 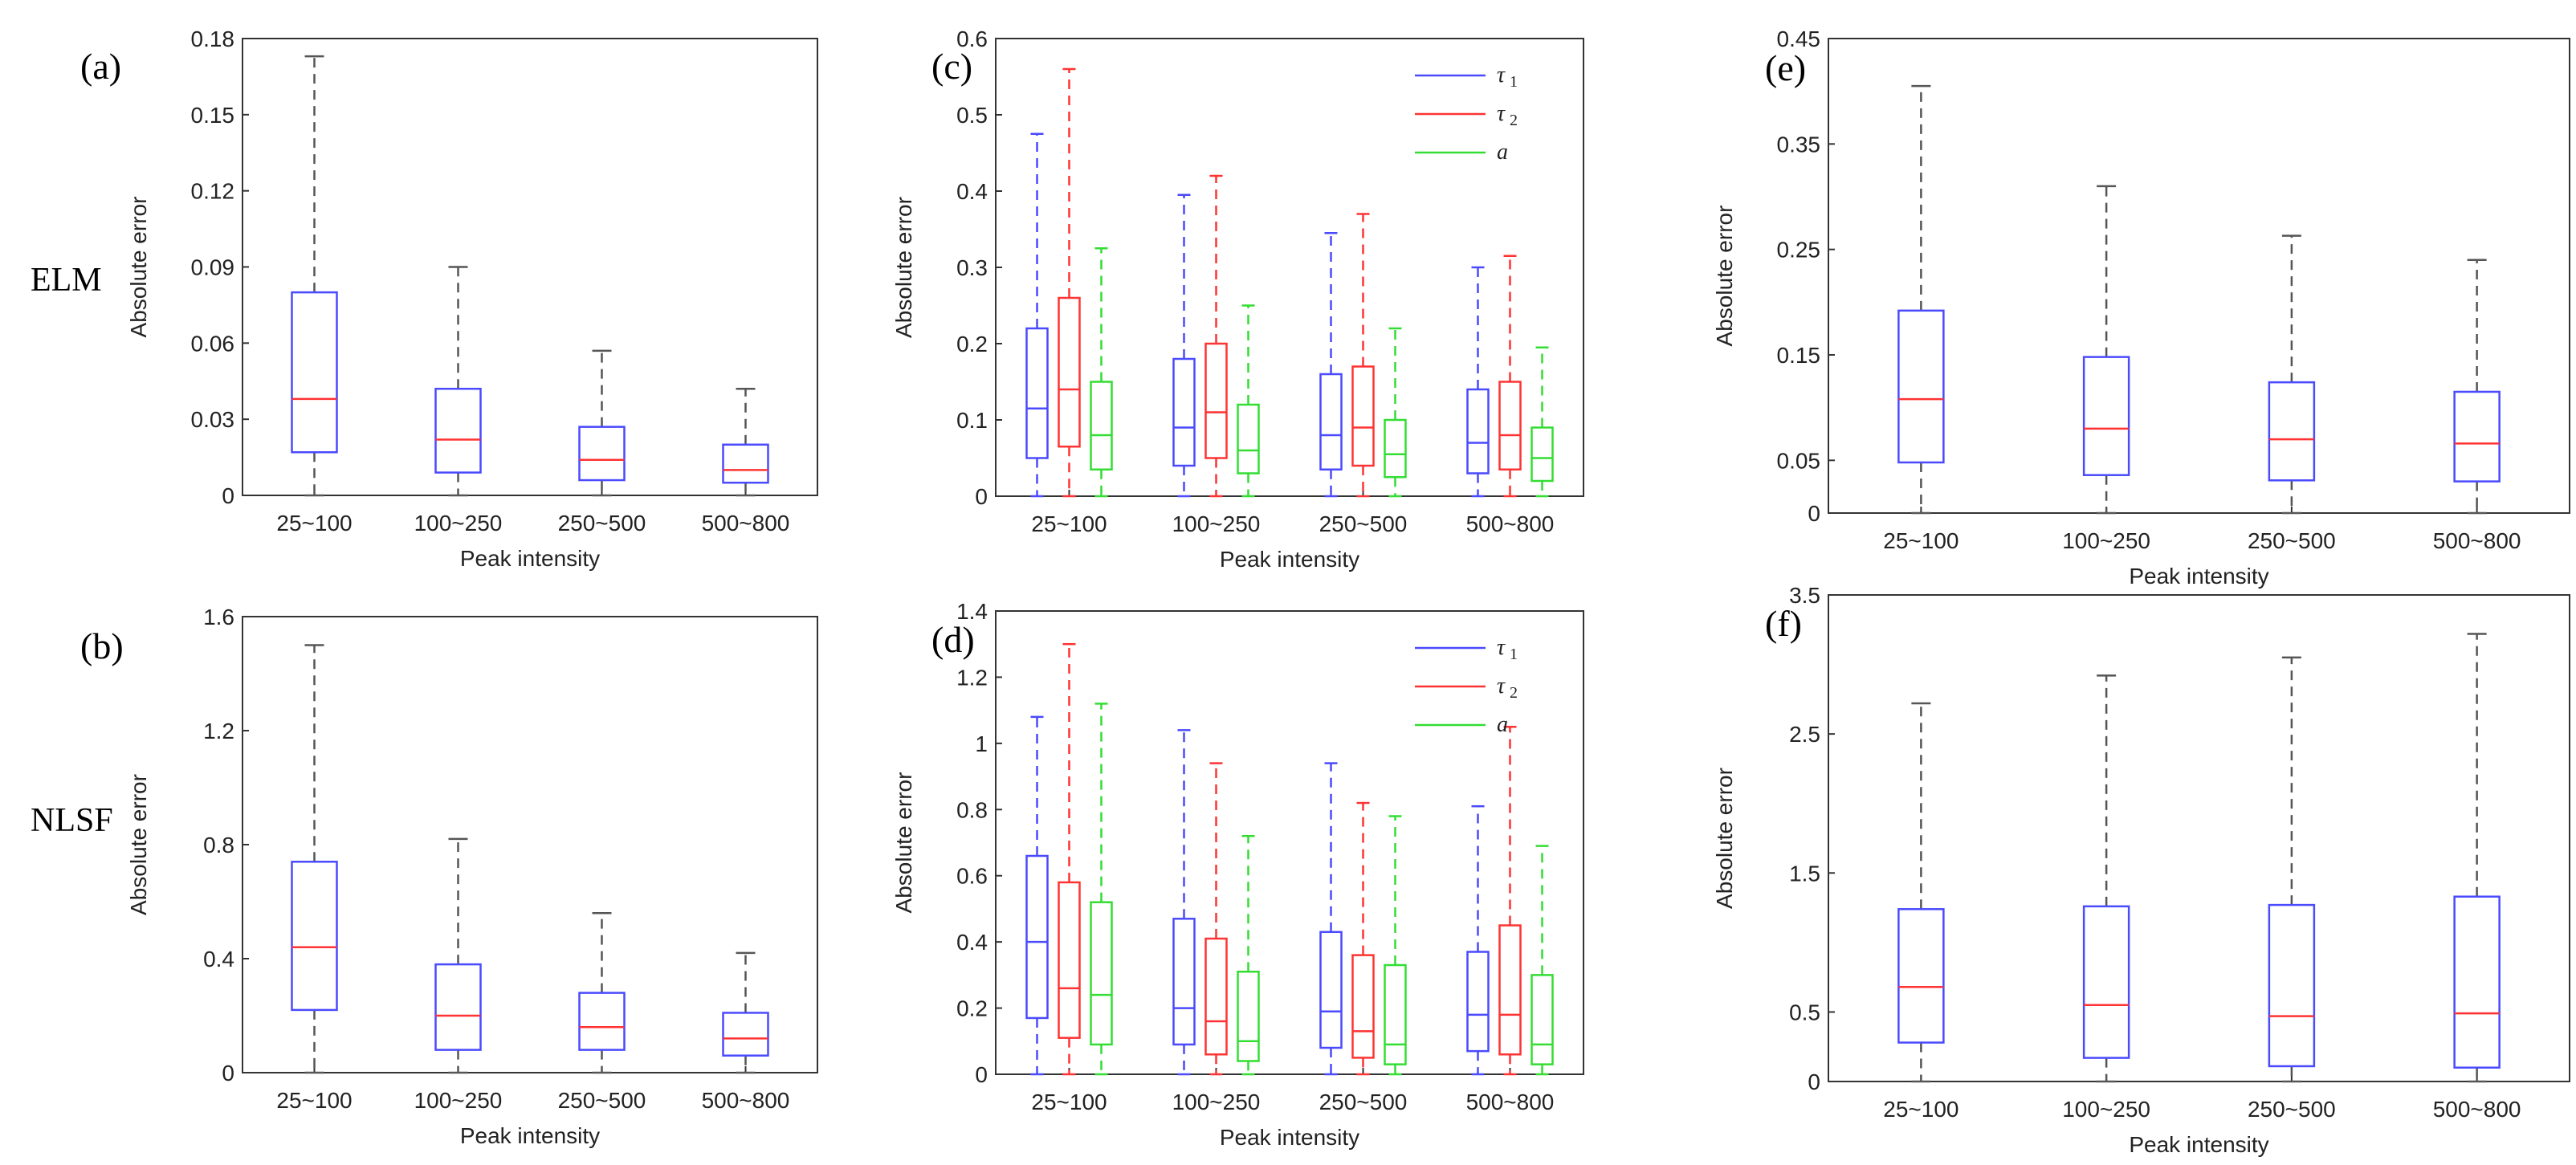 I want to click on box-τ2-2, so click(x=1363, y=355).